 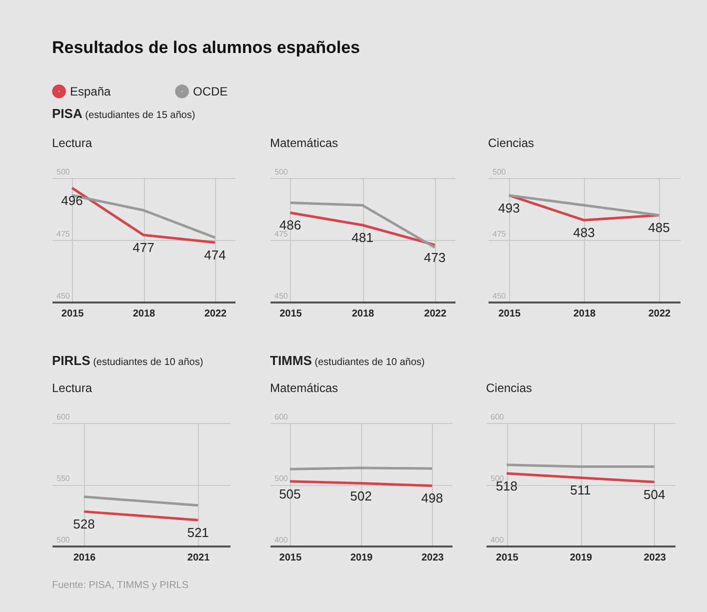 I want to click on data-label: 511, so click(x=580, y=490).